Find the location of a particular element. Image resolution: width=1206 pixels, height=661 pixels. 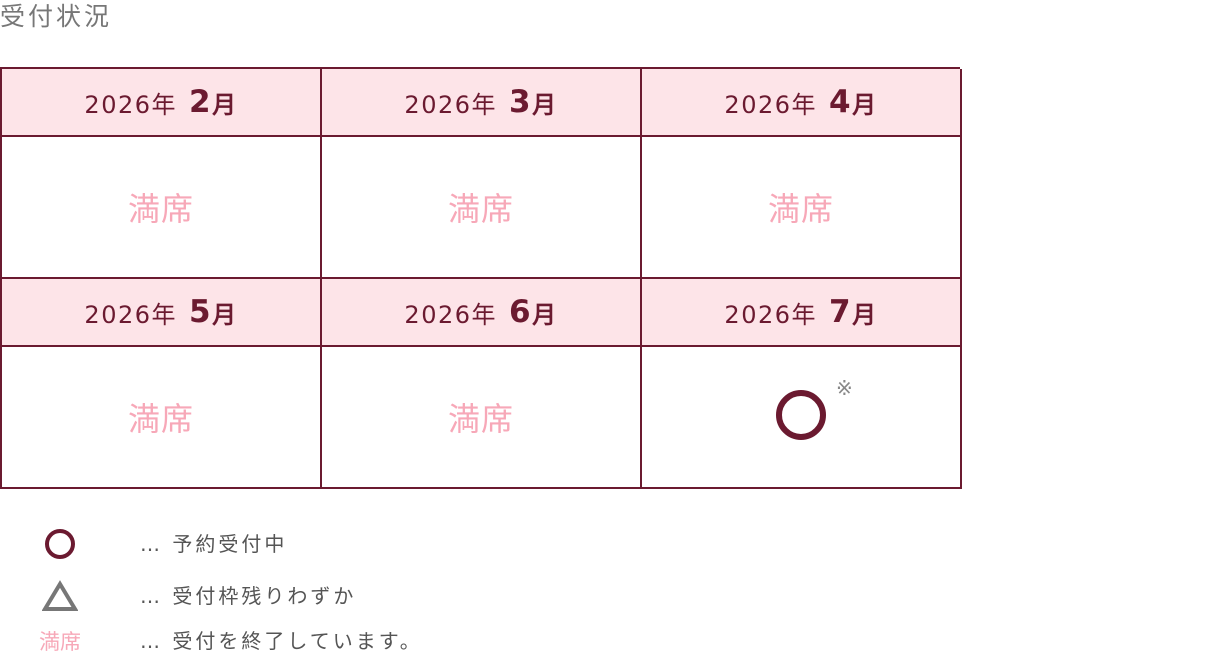

month-number: 4 is located at coordinates (841, 102).